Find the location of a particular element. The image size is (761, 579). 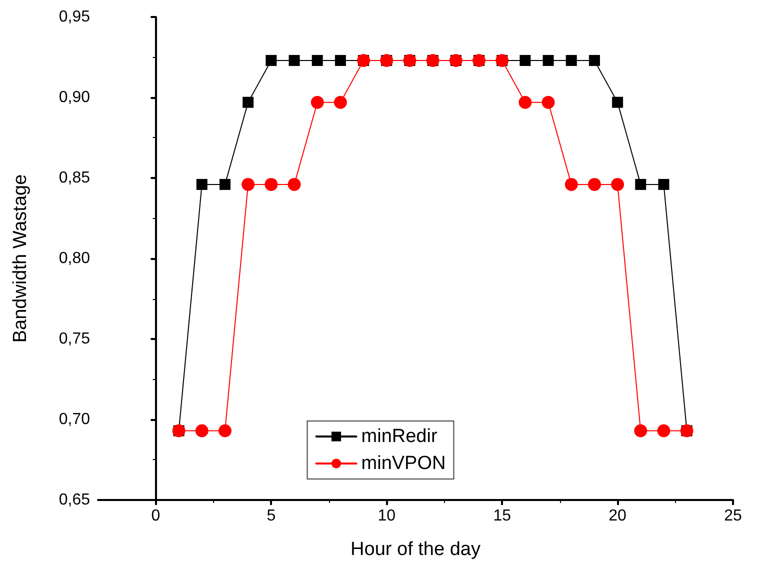

x-tick-label: 15 is located at coordinates (502, 516).